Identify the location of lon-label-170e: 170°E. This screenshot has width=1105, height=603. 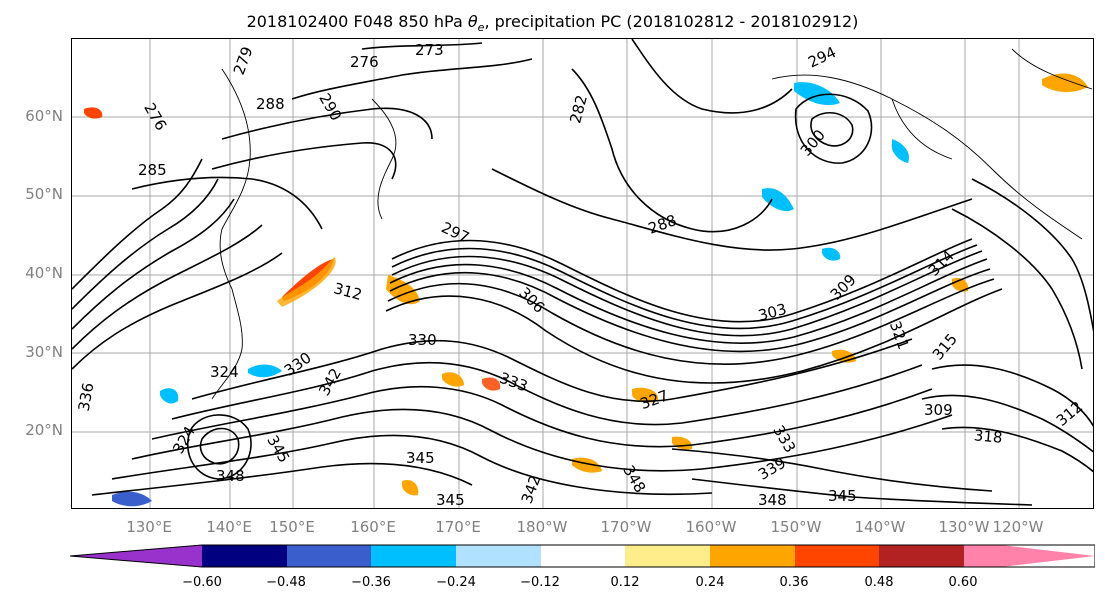
(458, 527).